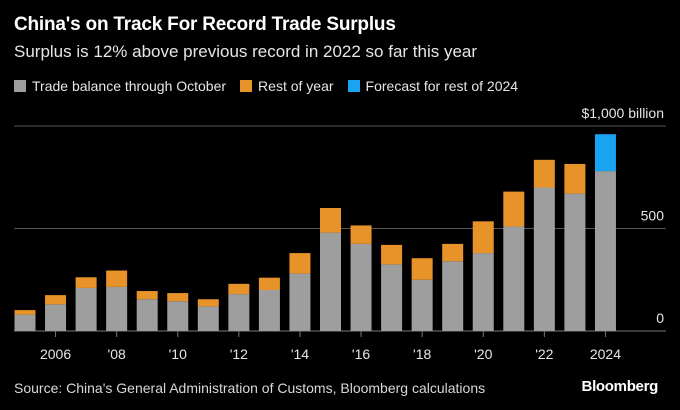 This screenshot has height=410, width=680. Describe the element at coordinates (653, 216) in the screenshot. I see `y-tick-label: 500` at that location.